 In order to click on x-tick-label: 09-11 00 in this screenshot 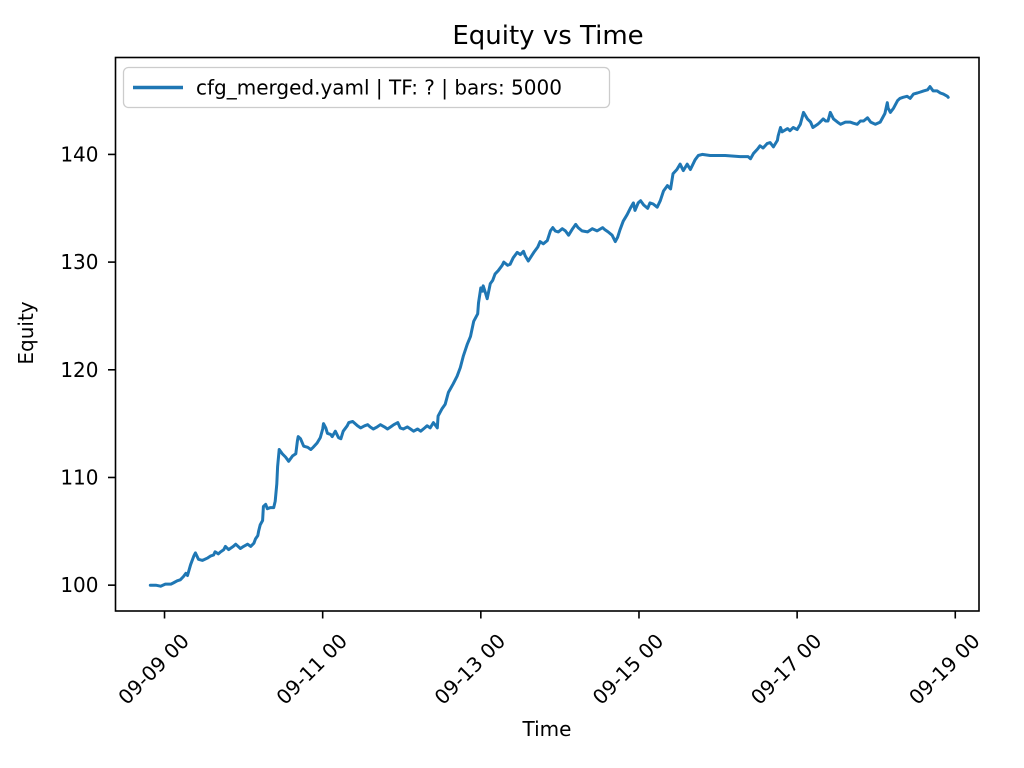, I will do `click(311, 669)`.